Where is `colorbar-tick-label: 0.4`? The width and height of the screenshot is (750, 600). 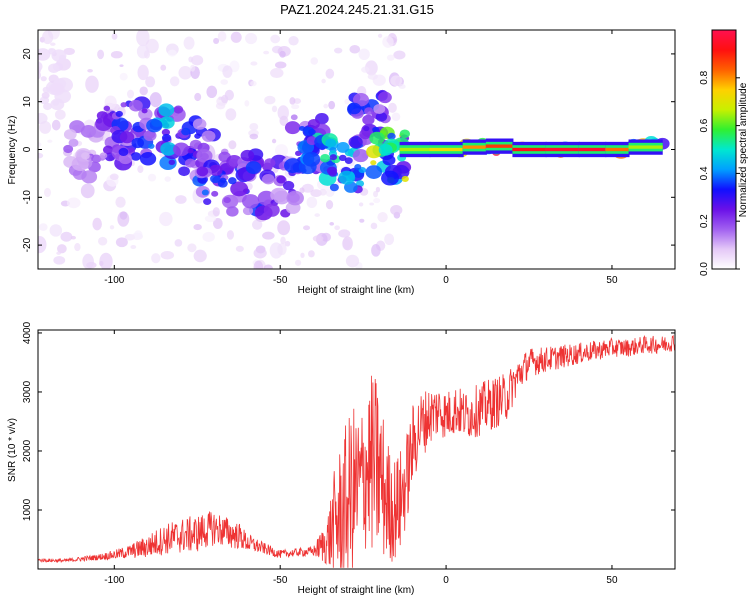
colorbar-tick-label: 0.4 is located at coordinates (704, 173).